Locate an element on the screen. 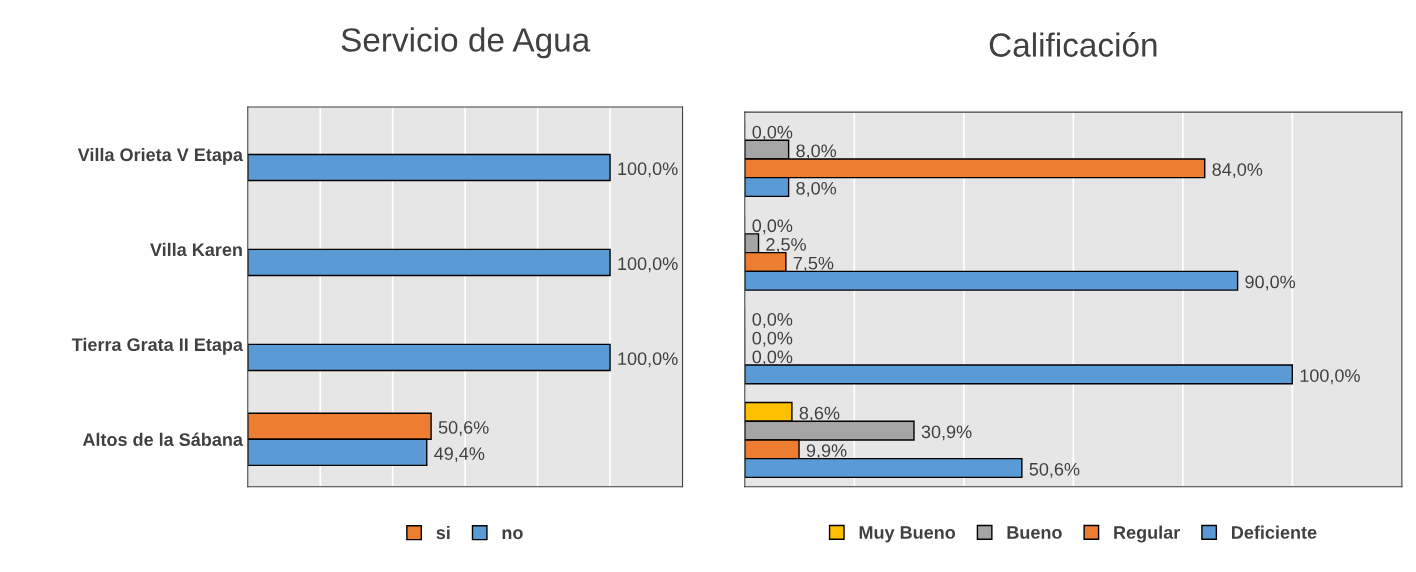 The image size is (1416, 572). data-label: 30,9% is located at coordinates (946, 433).